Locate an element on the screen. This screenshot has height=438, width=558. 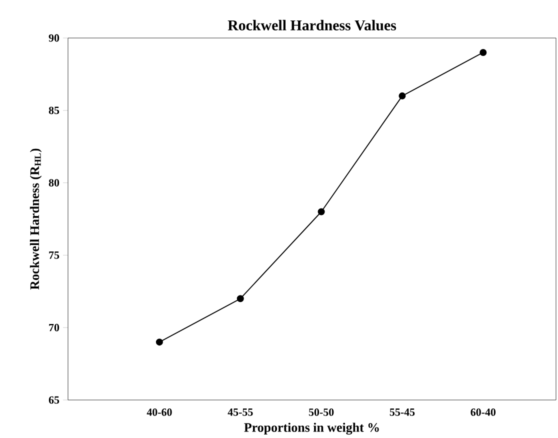
y-tick-label: 75 is located at coordinates (54, 255).